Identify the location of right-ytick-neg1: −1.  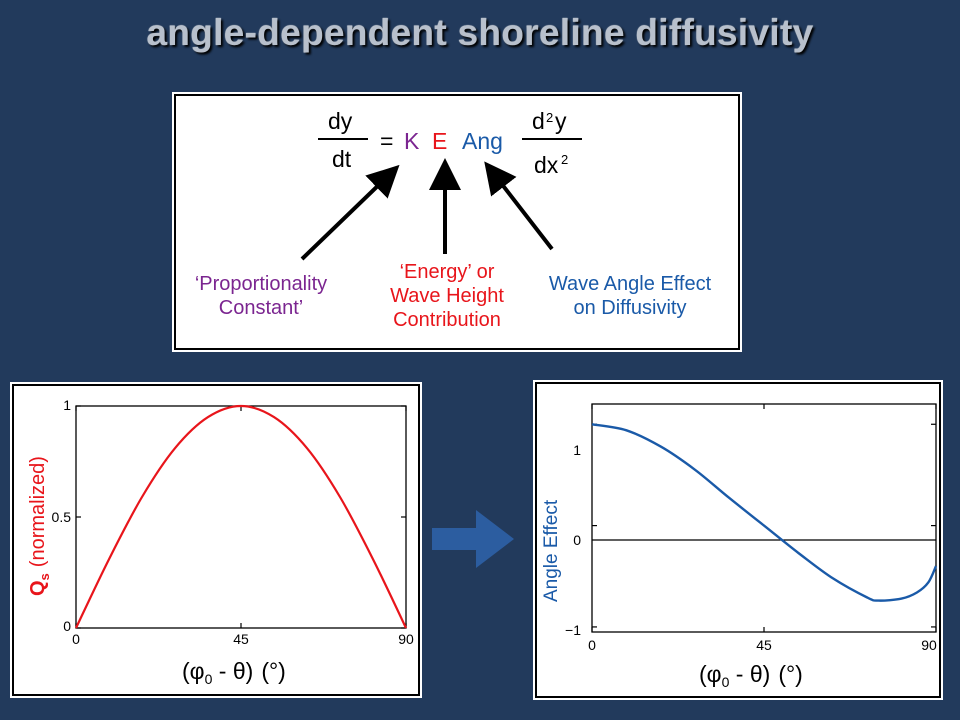
(573, 630).